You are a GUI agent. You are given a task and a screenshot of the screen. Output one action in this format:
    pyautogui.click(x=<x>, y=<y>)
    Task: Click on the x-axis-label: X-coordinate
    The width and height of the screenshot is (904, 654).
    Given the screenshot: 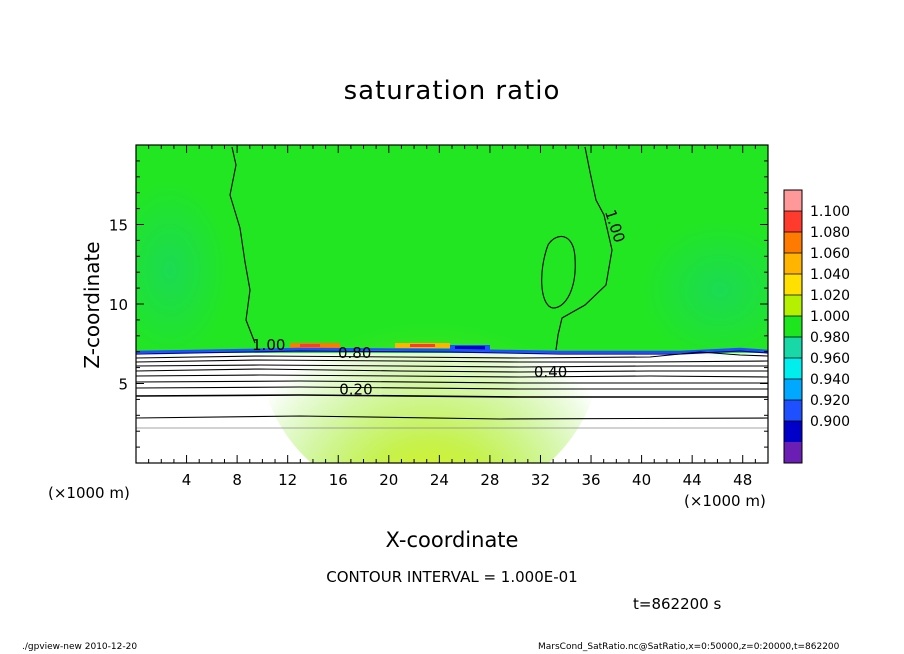 What is the action you would take?
    pyautogui.click(x=452, y=540)
    